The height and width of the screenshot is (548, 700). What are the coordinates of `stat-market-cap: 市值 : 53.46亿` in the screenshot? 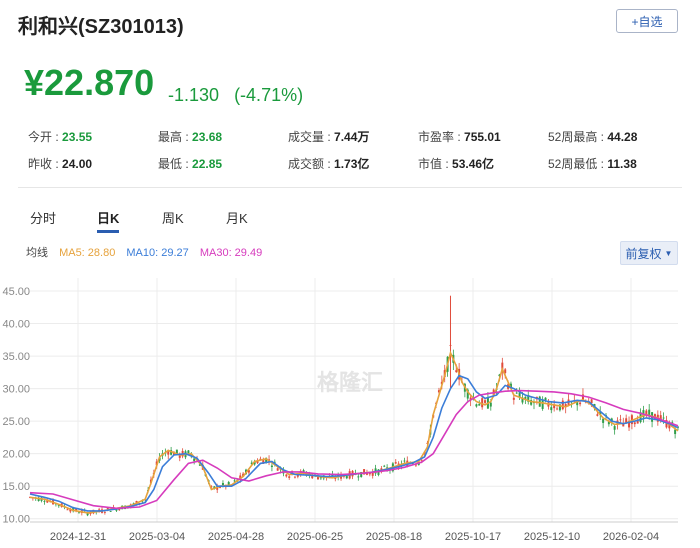 It's located at (456, 163).